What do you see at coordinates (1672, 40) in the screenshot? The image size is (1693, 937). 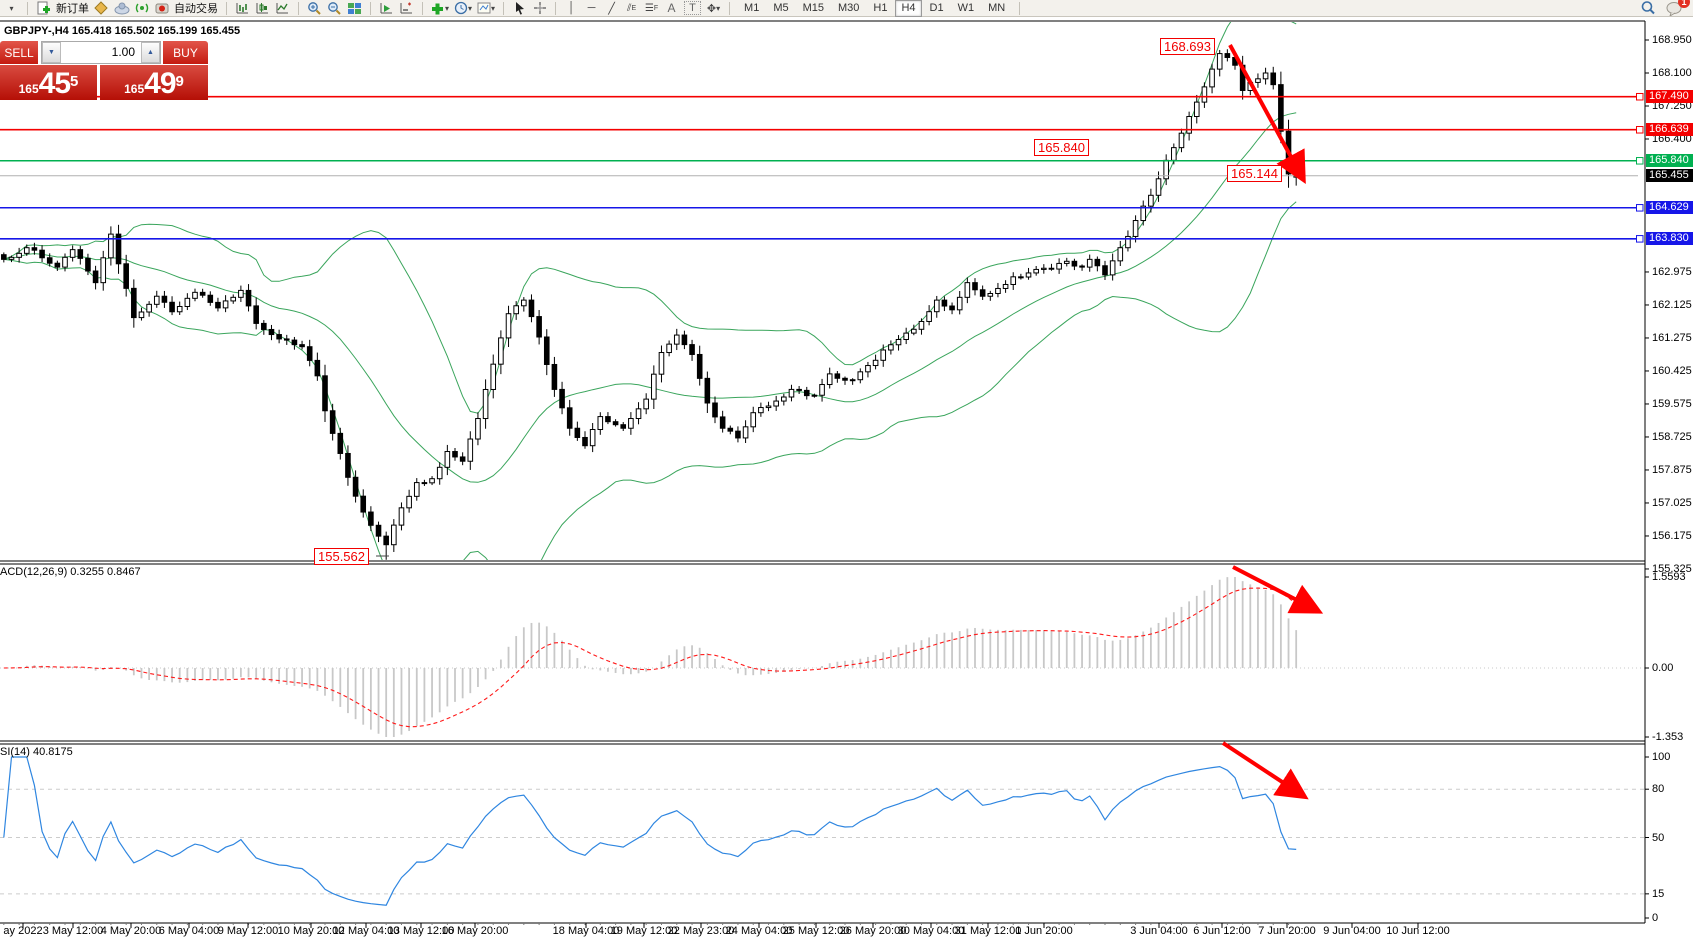 I see `price-axis-tick: 168.950` at bounding box center [1672, 40].